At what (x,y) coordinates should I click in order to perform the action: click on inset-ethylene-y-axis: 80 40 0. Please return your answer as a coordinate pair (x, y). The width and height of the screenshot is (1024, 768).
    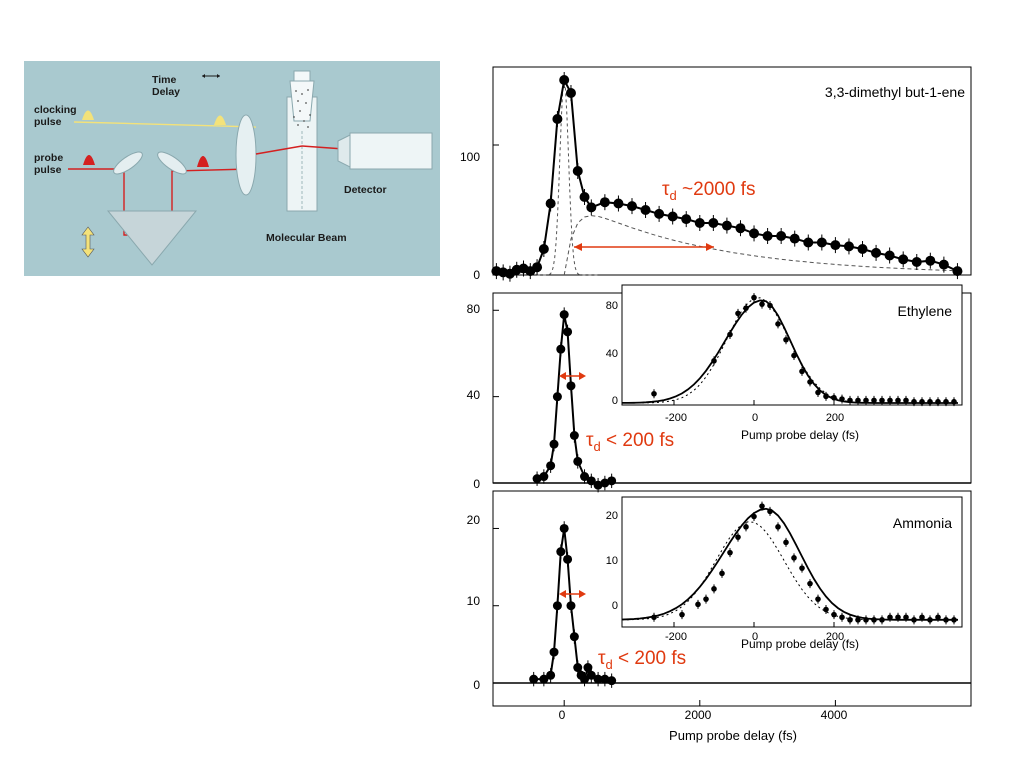
    Looking at the image, I should click on (612, 353).